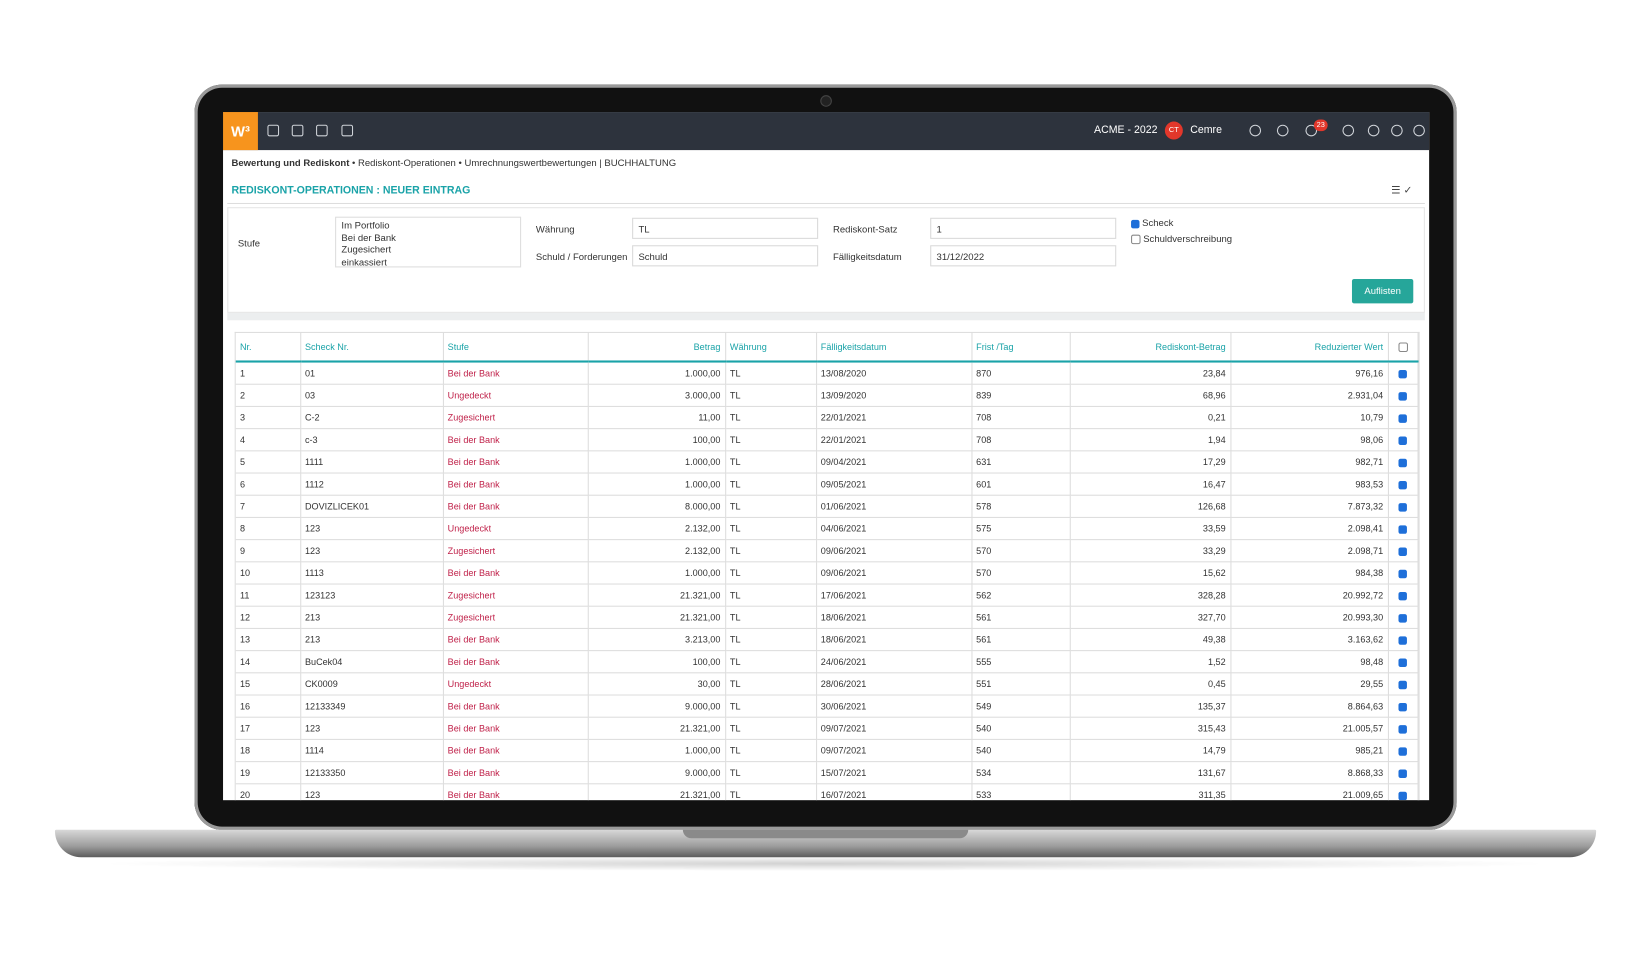 Image resolution: width=1649 pixels, height=953 pixels. I want to click on list-icon: ☰ ✓, so click(1402, 190).